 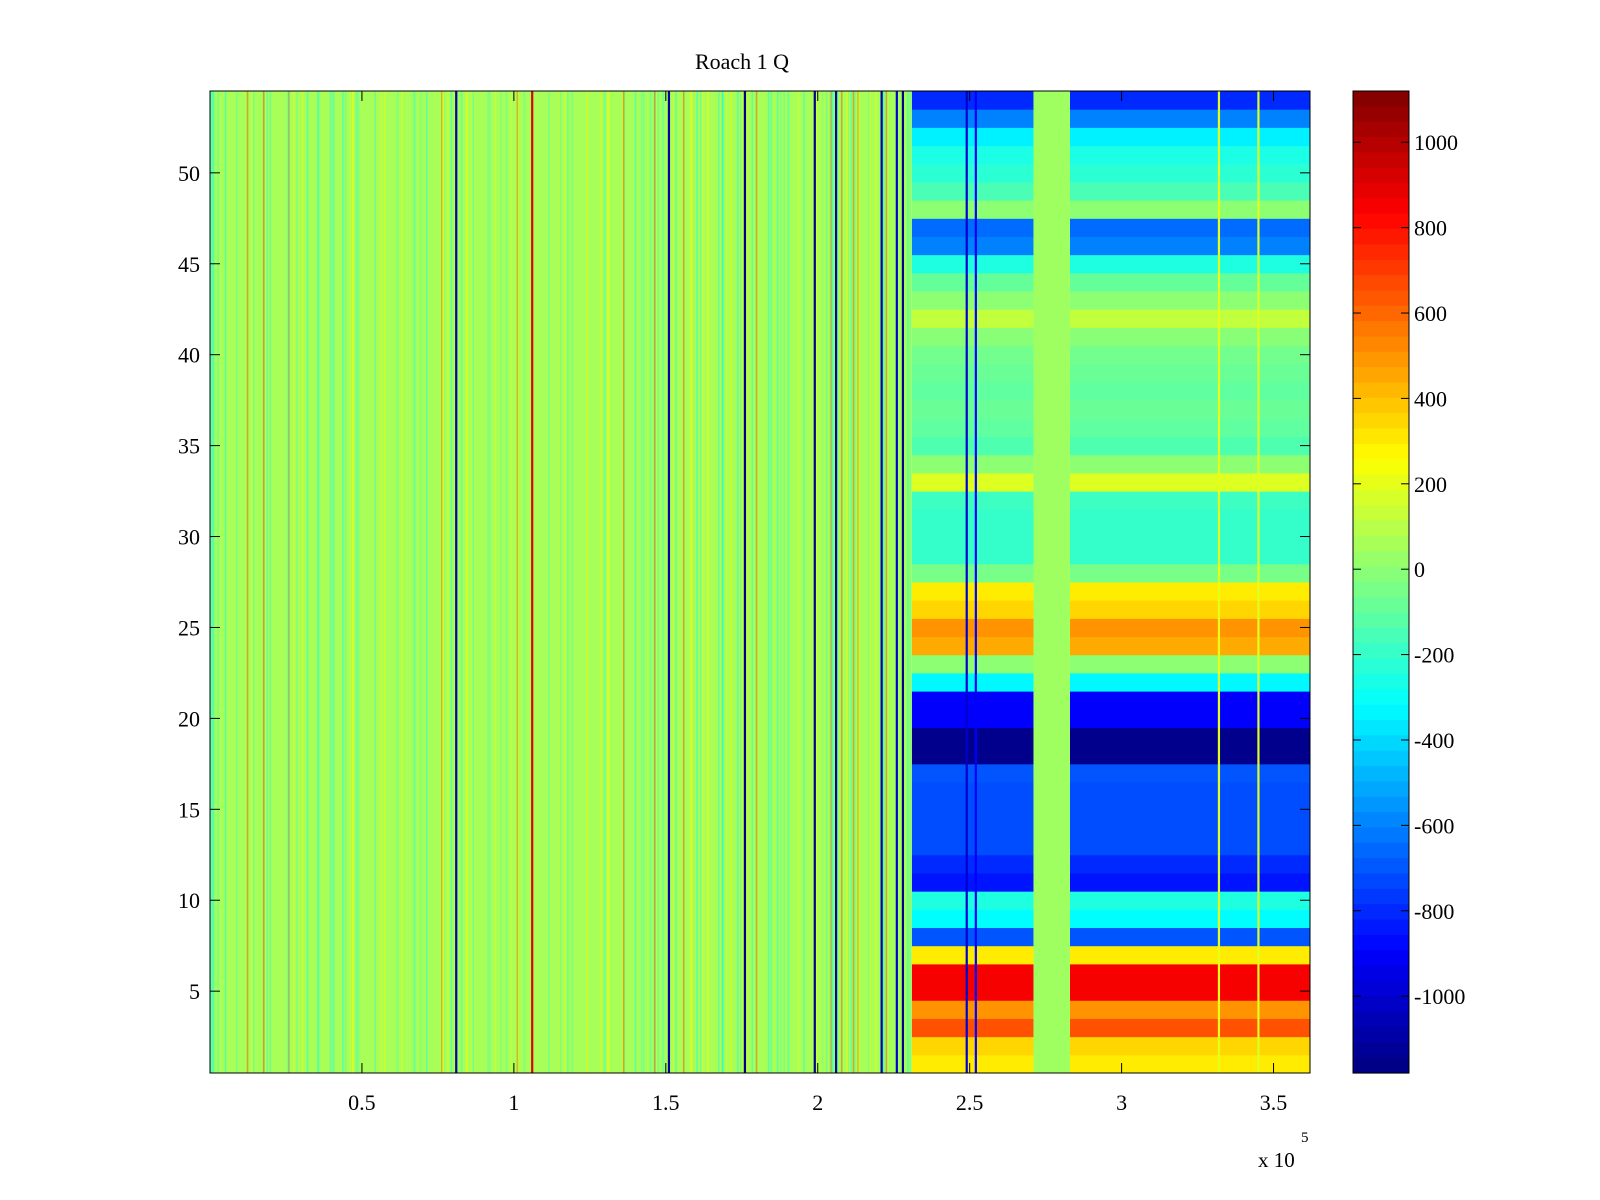 I want to click on x-axis-exponent-power: 5, so click(x=1305, y=1138).